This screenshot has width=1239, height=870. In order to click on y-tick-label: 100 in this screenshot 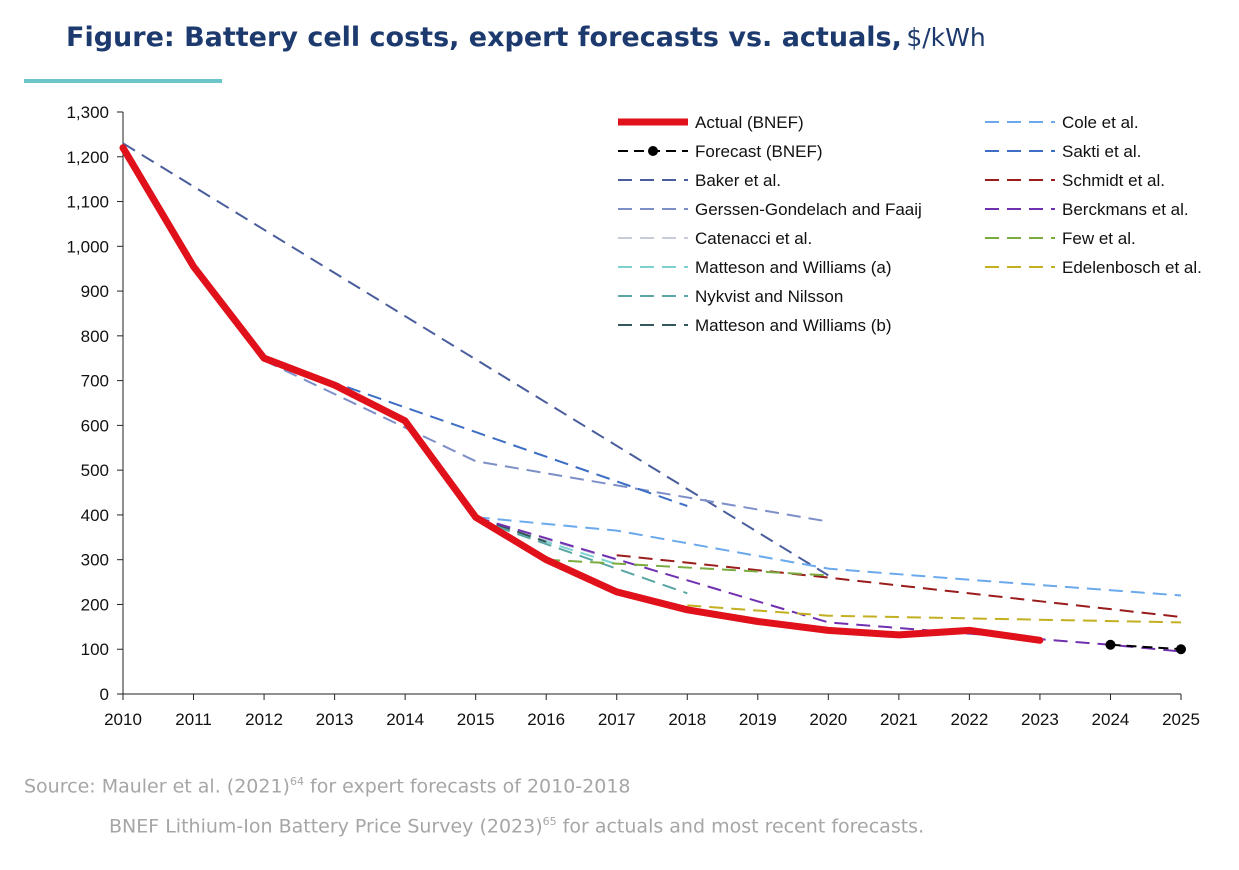, I will do `click(95, 649)`.